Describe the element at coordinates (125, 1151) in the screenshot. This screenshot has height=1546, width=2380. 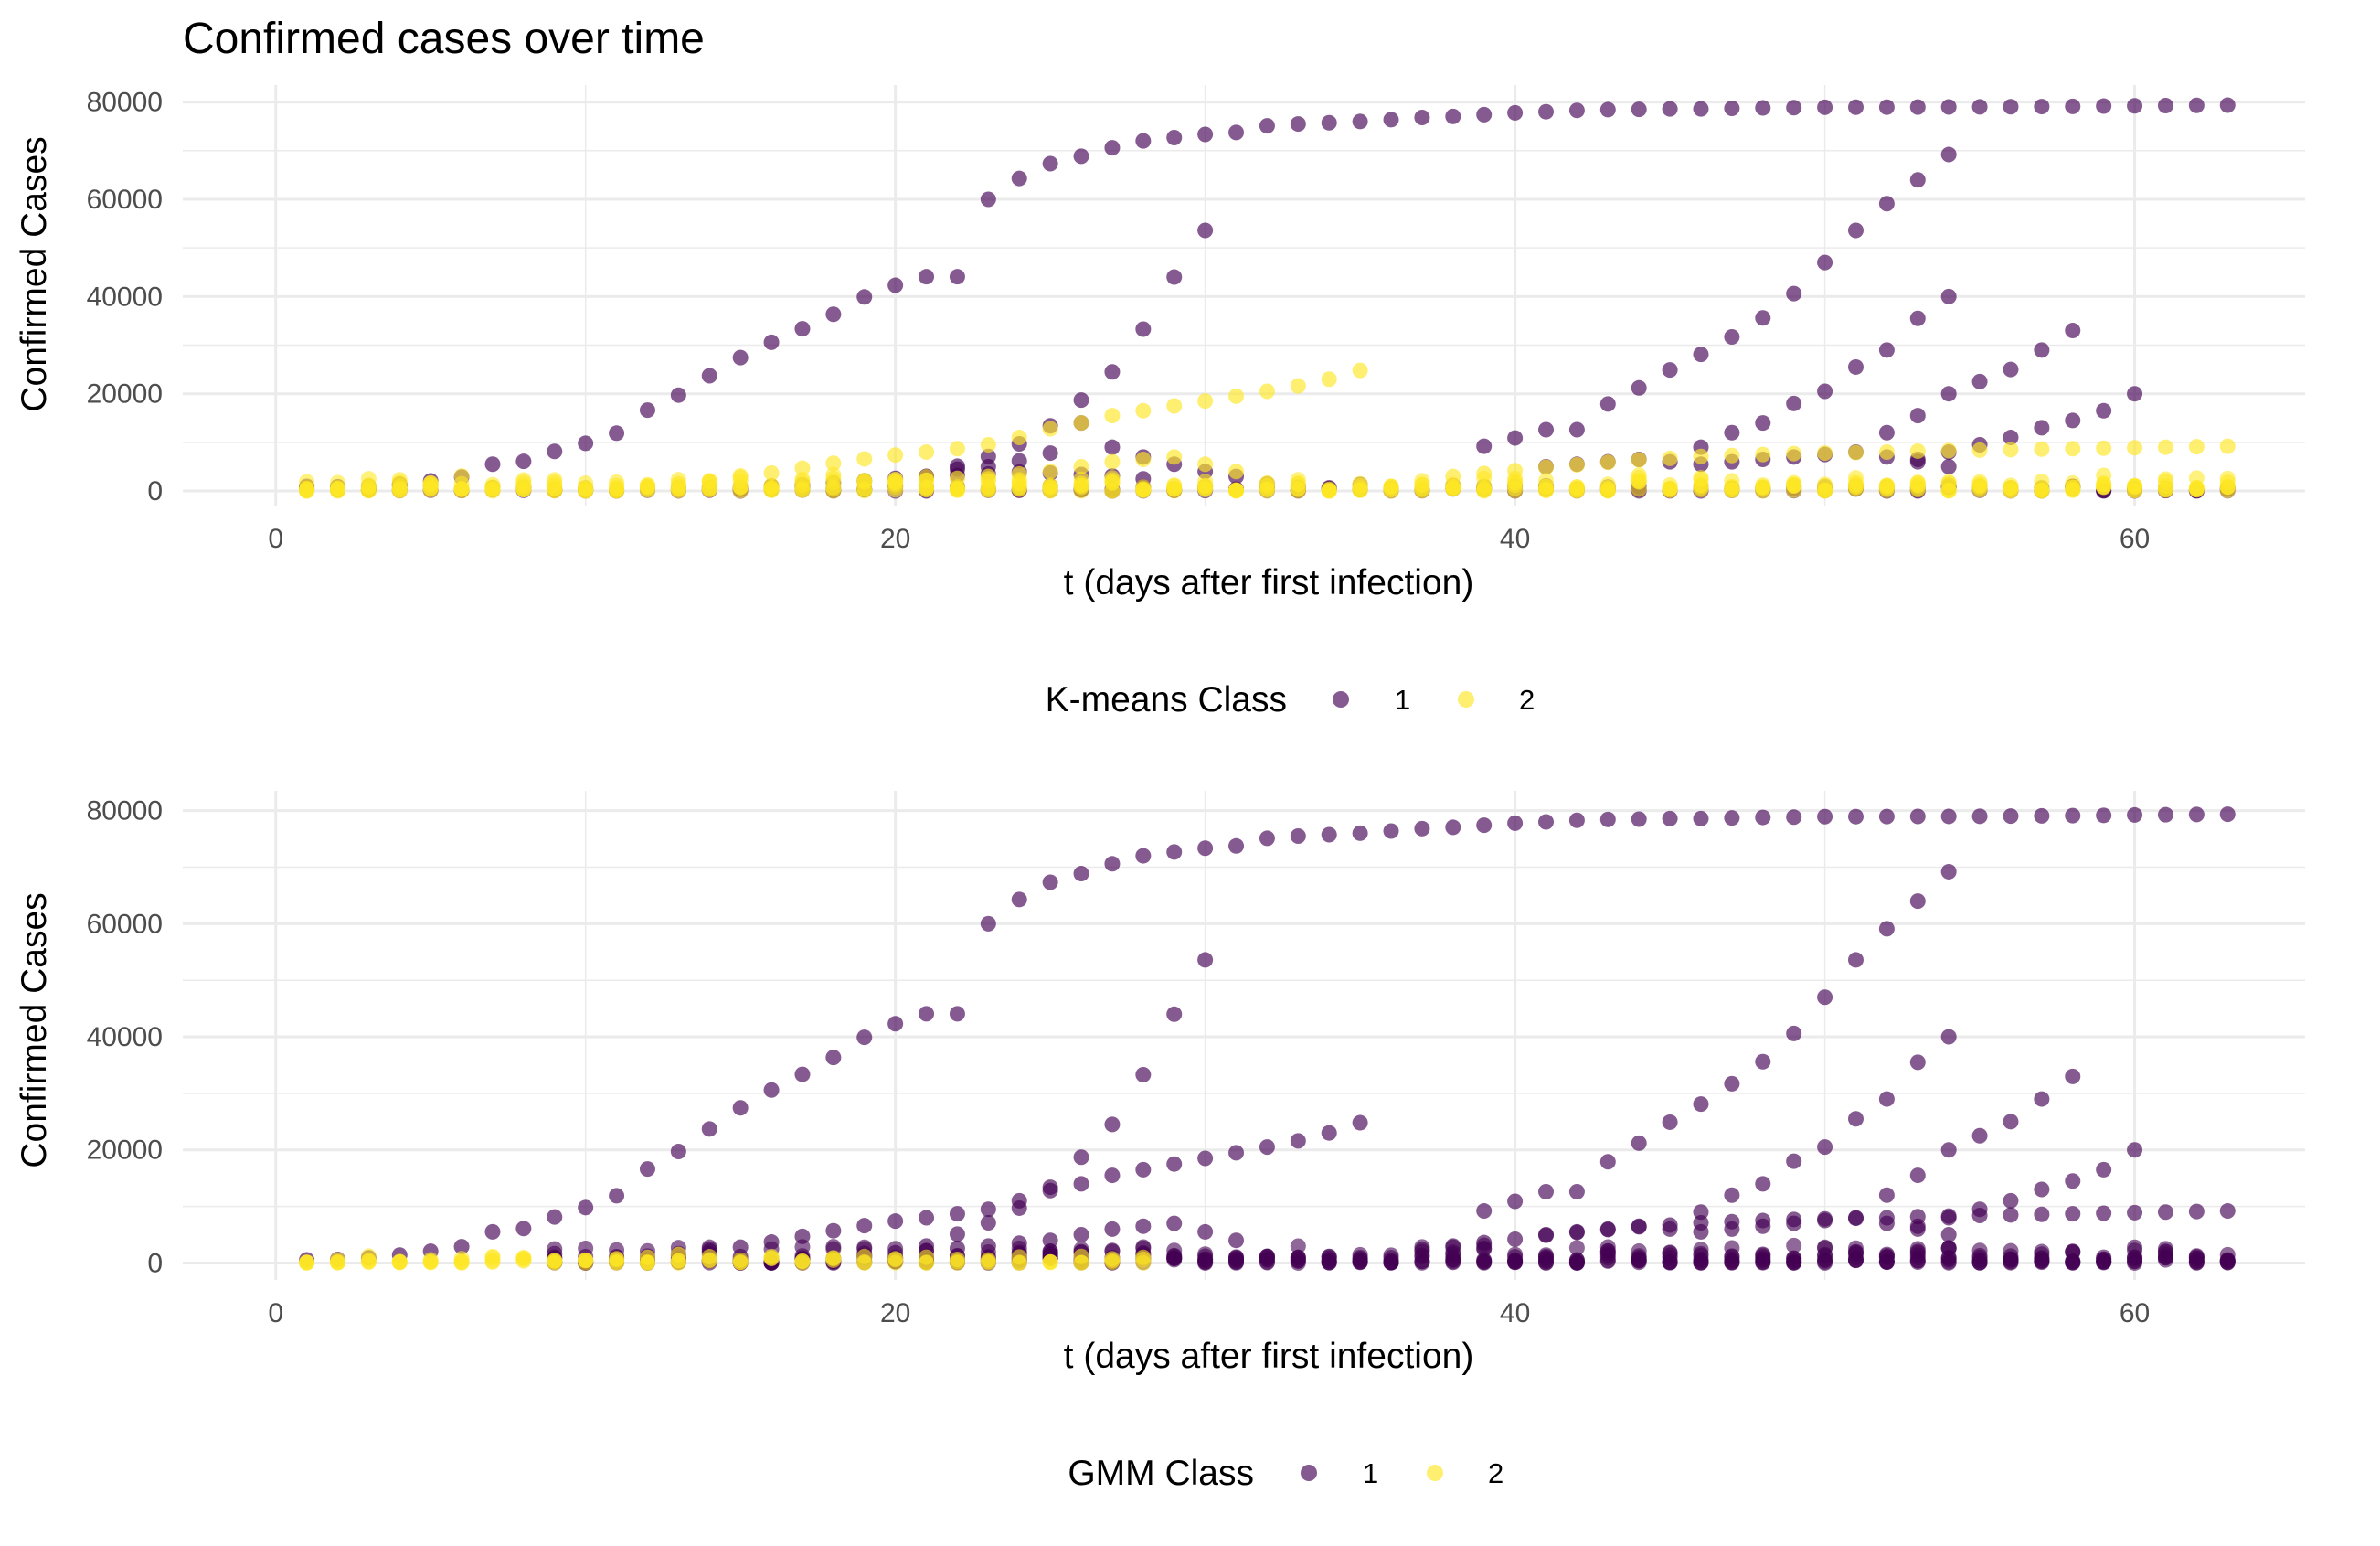
I see `gmm-y-tick-label: 20000` at that location.